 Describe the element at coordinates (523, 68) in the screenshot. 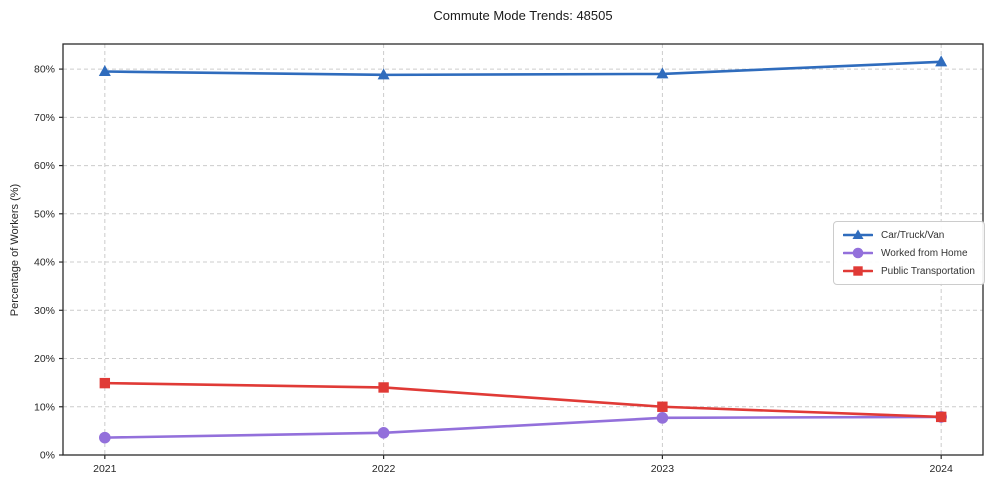

I see `series-line-car-truck-van` at that location.